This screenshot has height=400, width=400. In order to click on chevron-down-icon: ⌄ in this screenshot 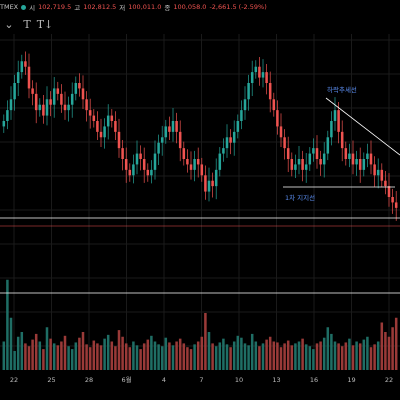, I will do `click(9, 24)`.